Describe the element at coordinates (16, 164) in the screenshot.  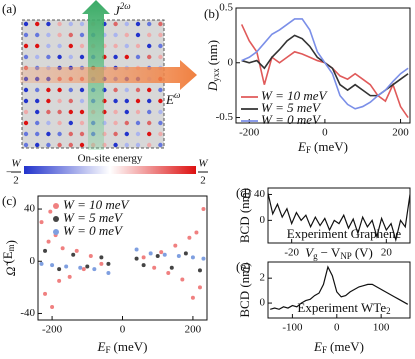
I see `colorbar-min-numerator: W` at that location.